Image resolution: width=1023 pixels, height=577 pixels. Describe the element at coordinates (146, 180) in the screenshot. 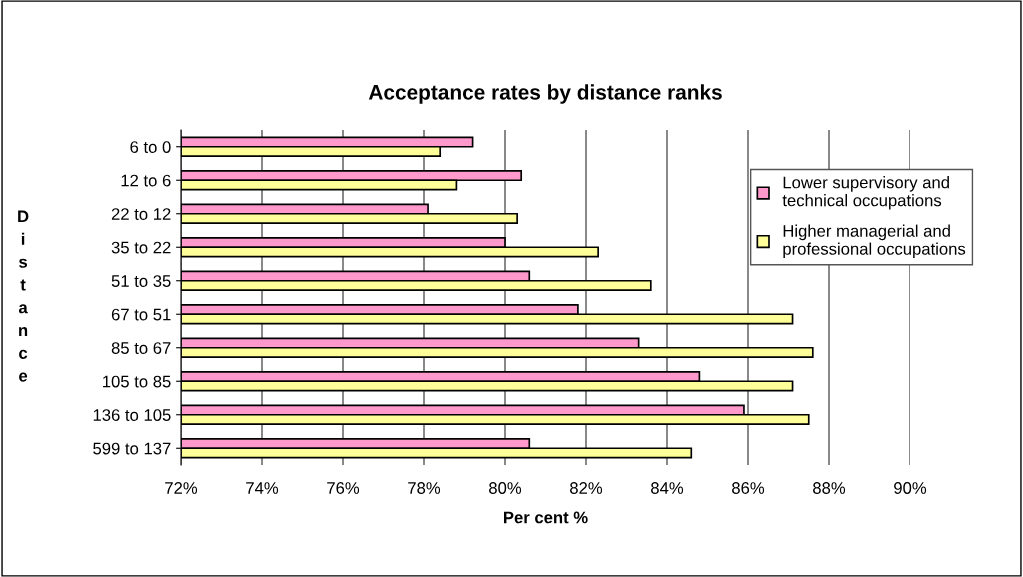

I see `y-tick-label: 12 to 6` at that location.